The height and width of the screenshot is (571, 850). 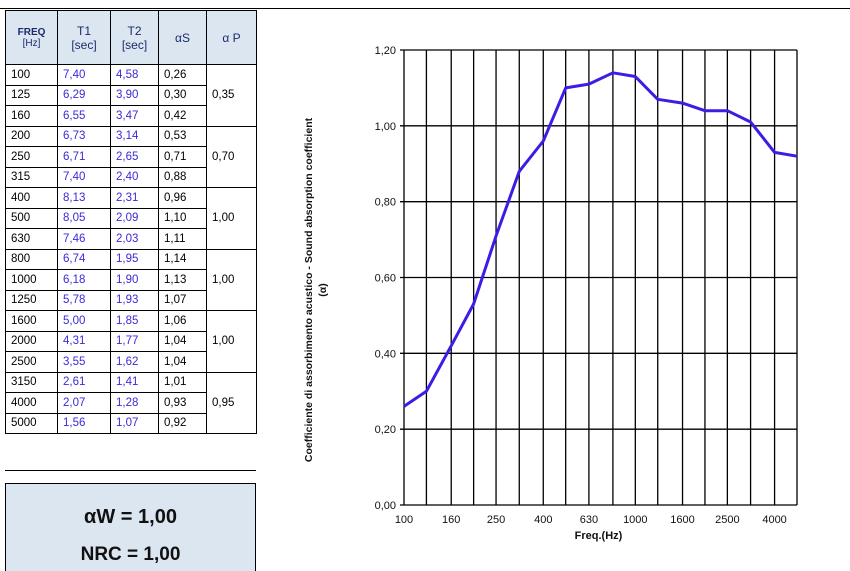 I want to click on col-header-t2: T2 [sec], so click(x=134, y=37).